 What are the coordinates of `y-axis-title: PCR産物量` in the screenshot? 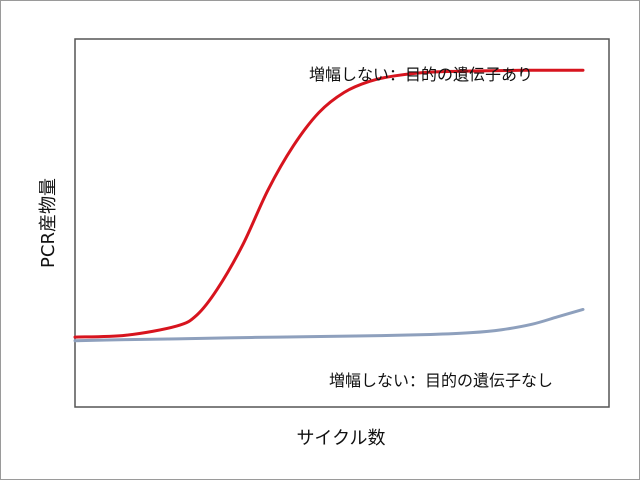 It's located at (48, 223).